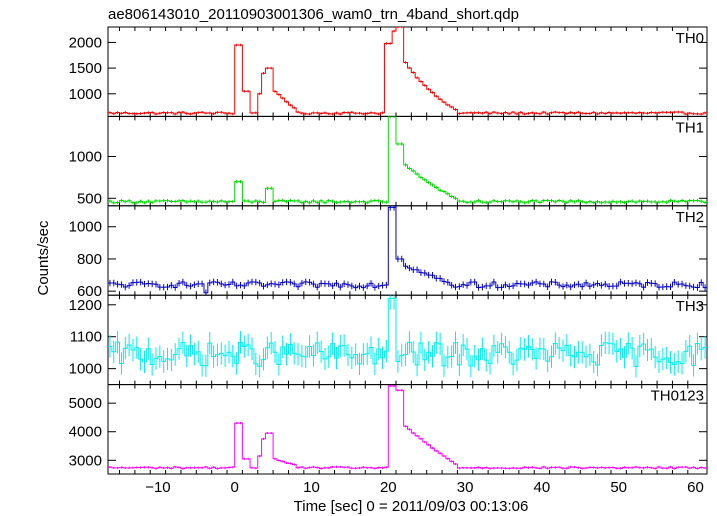 Image resolution: width=717 pixels, height=516 pixels. What do you see at coordinates (157, 487) in the screenshot?
I see `x-tick-label: −10` at bounding box center [157, 487].